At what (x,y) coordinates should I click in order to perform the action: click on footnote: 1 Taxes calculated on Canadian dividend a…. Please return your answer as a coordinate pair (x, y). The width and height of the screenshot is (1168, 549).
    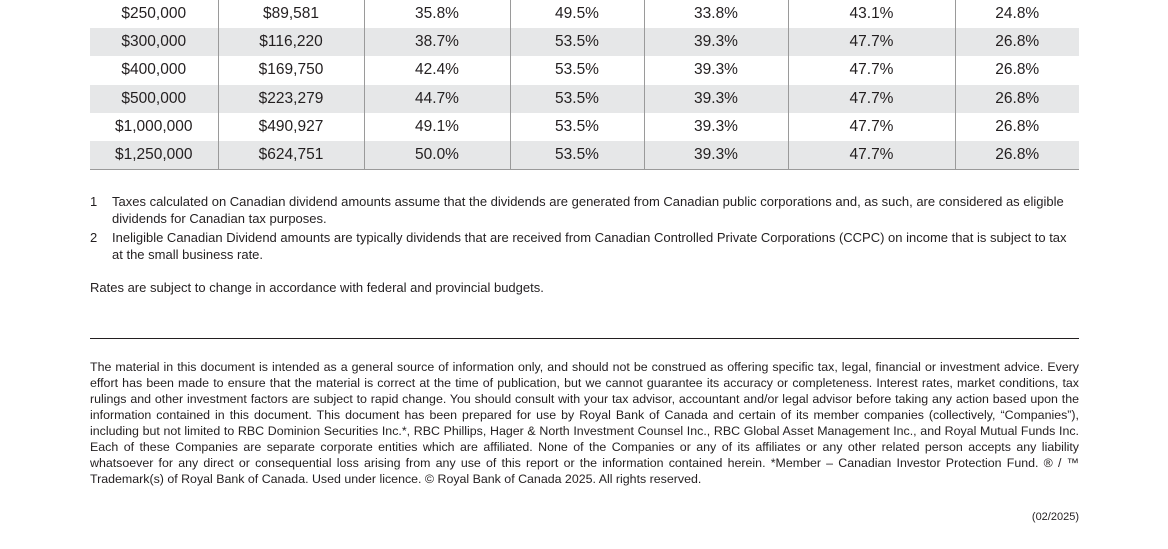
    Looking at the image, I should click on (584, 210).